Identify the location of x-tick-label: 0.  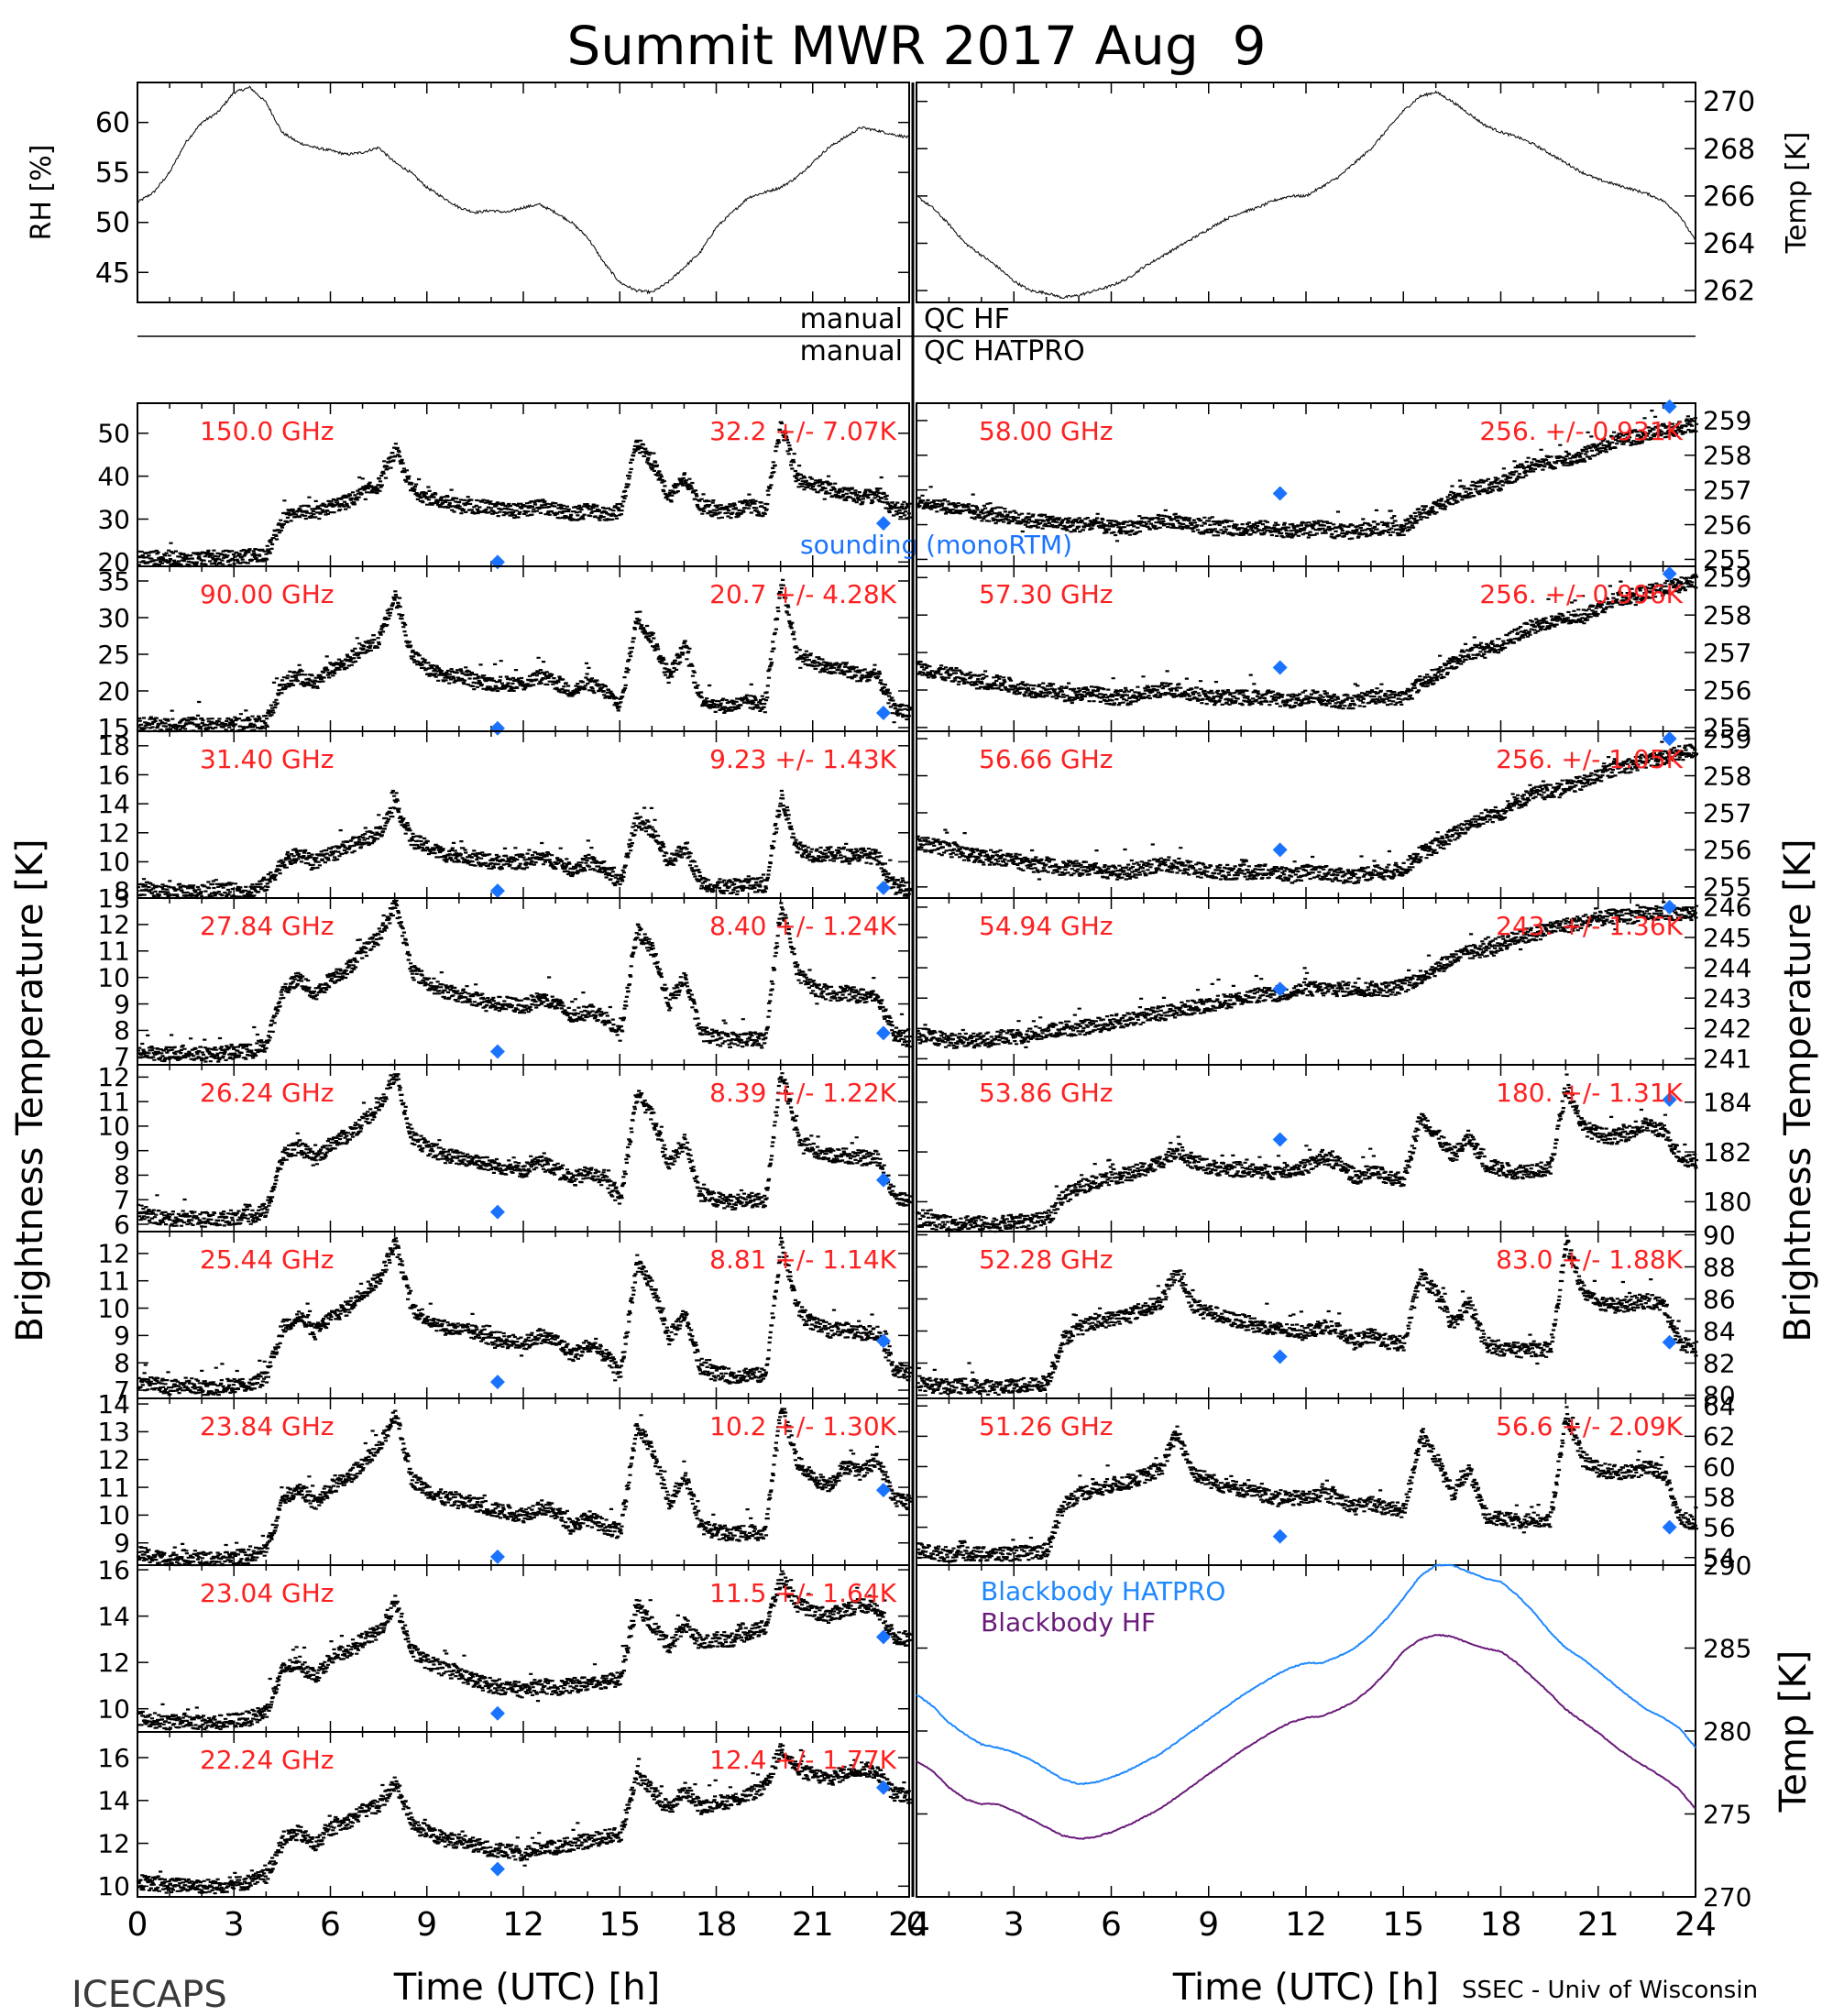
(916, 1925).